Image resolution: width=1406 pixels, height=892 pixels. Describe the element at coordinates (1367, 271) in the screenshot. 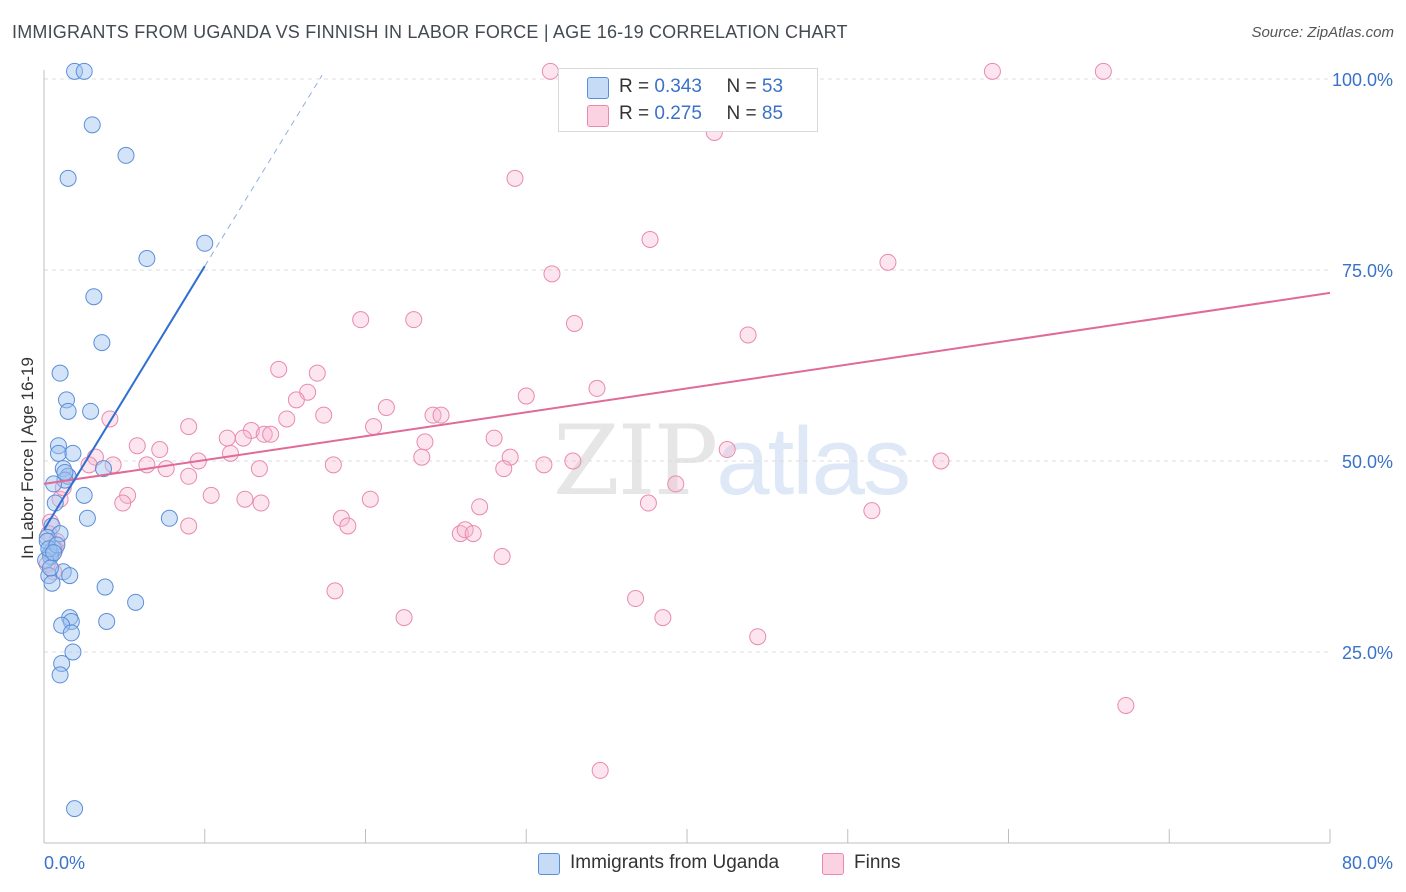

I see `y-tick-label-75: 75.0%` at that location.